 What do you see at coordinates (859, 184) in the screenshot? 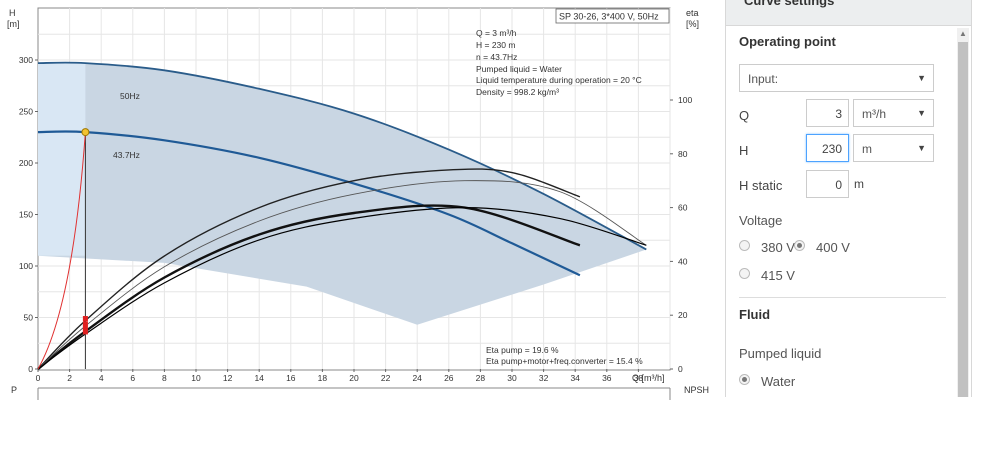
I see `h-static-unit: m` at bounding box center [859, 184].